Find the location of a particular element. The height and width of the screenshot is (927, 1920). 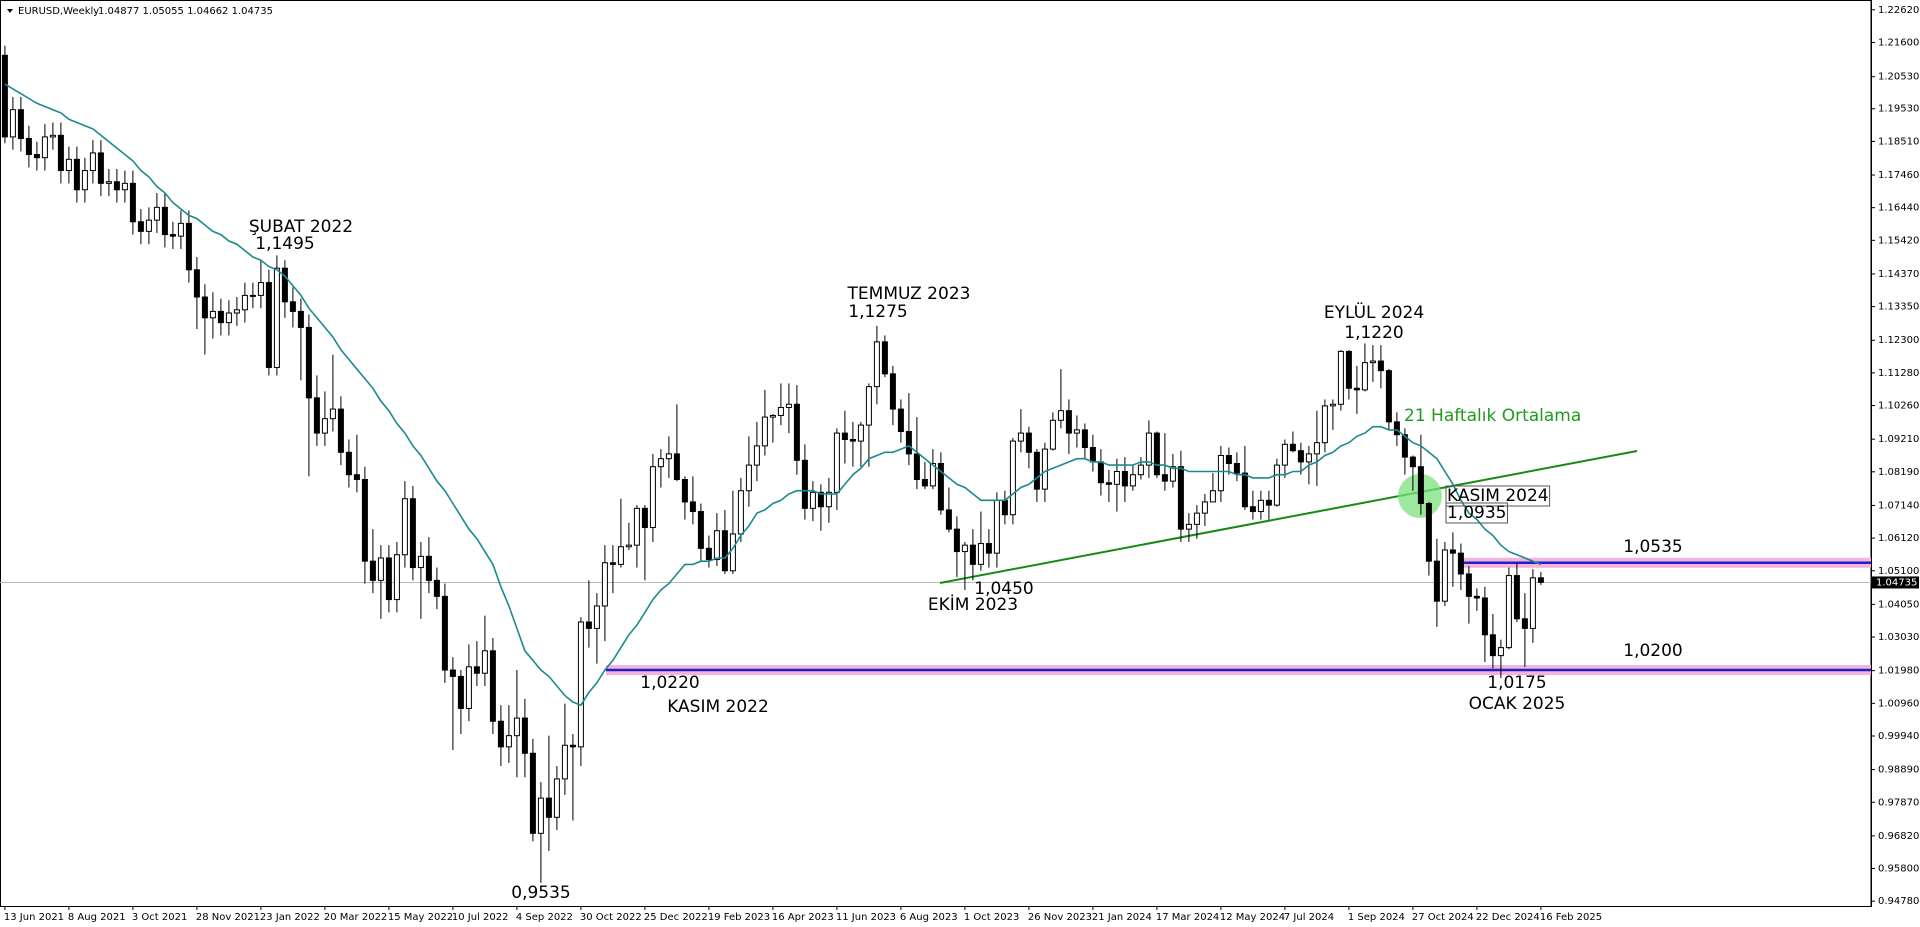

x-tick-label: 19 Feb 2023 is located at coordinates (739, 917).